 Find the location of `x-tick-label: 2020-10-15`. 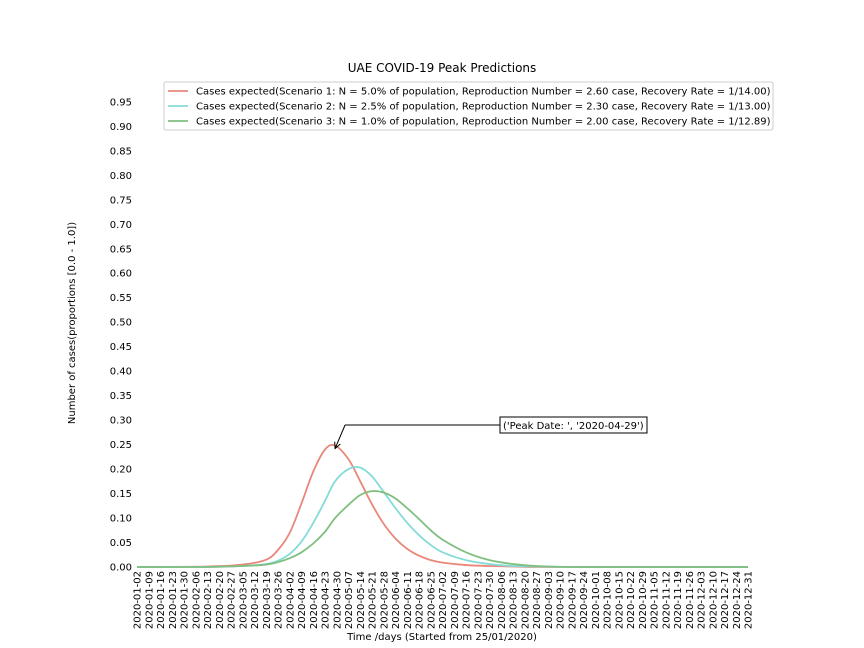

x-tick-label: 2020-10-15 is located at coordinates (619, 600).